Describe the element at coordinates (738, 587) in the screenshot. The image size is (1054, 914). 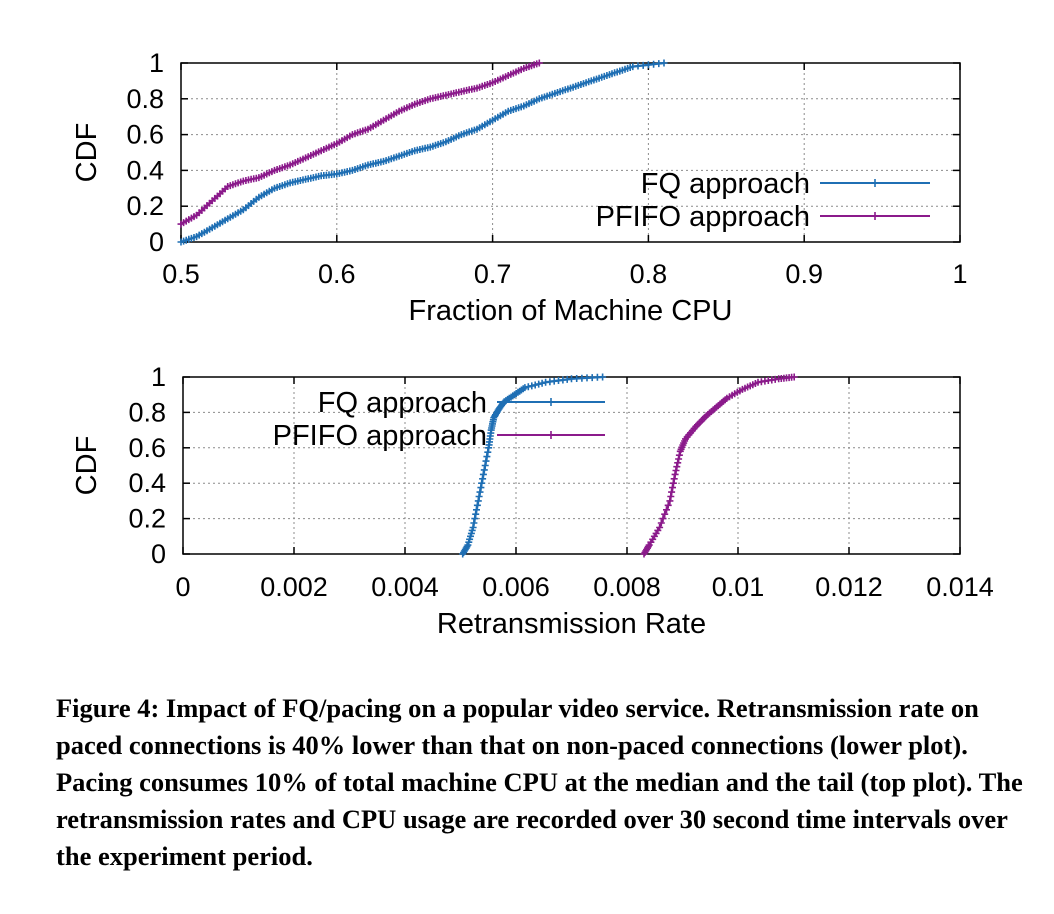
I see `x-tick-label: 0.01` at that location.